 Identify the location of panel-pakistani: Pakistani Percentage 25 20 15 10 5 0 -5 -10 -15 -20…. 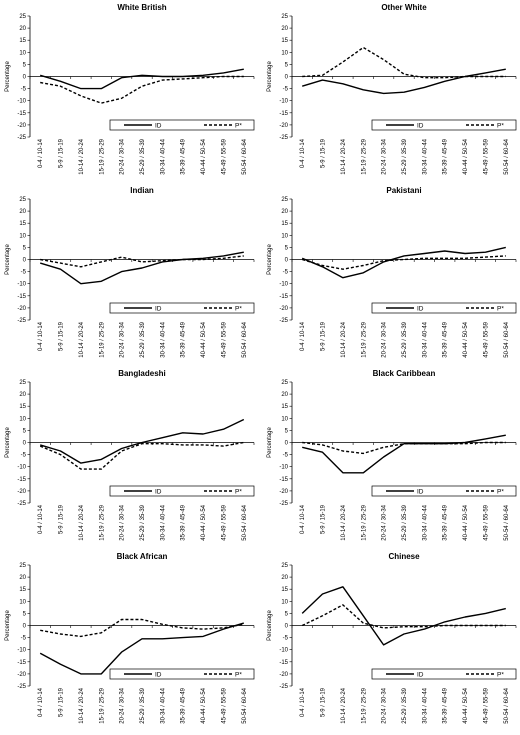
(392, 272).